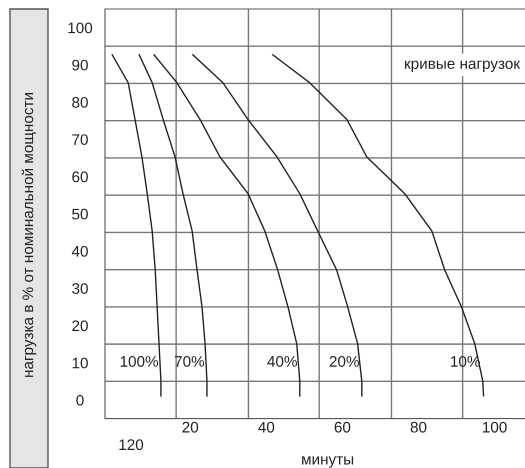 The width and height of the screenshot is (525, 468). What do you see at coordinates (80, 288) in the screenshot?
I see `y-tick-label: 30` at bounding box center [80, 288].